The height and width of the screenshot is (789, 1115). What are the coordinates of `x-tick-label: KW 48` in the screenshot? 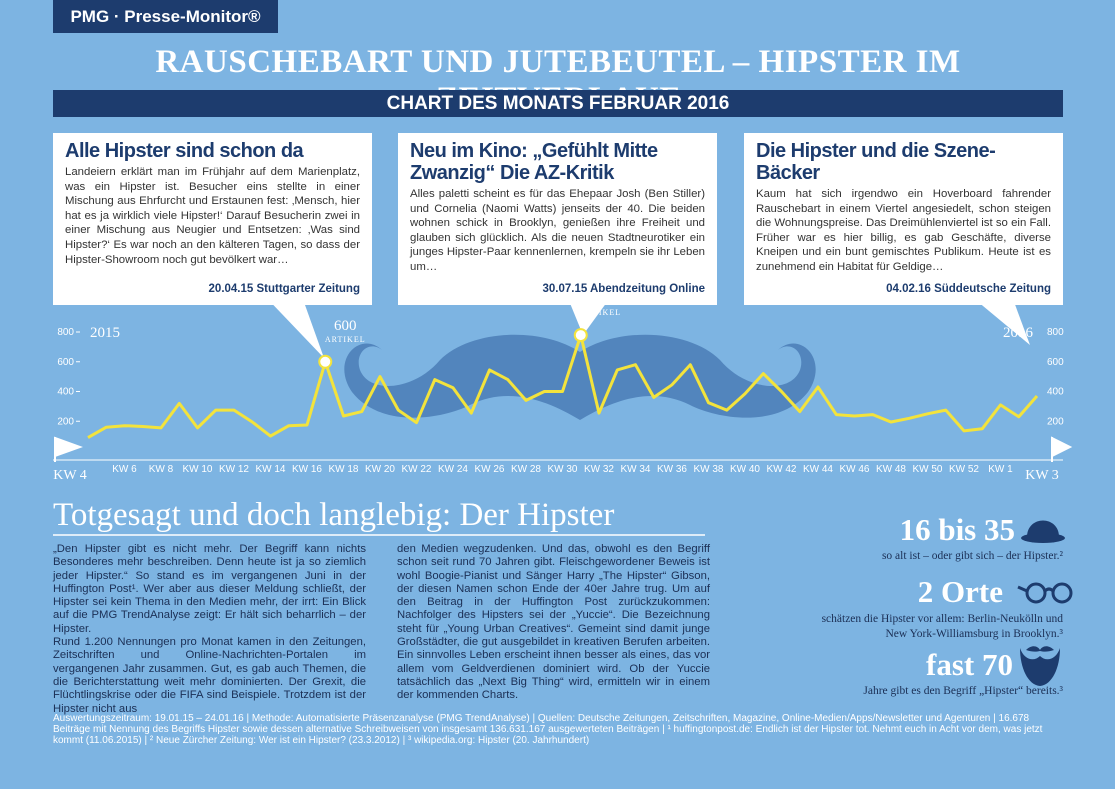 It's located at (891, 469).